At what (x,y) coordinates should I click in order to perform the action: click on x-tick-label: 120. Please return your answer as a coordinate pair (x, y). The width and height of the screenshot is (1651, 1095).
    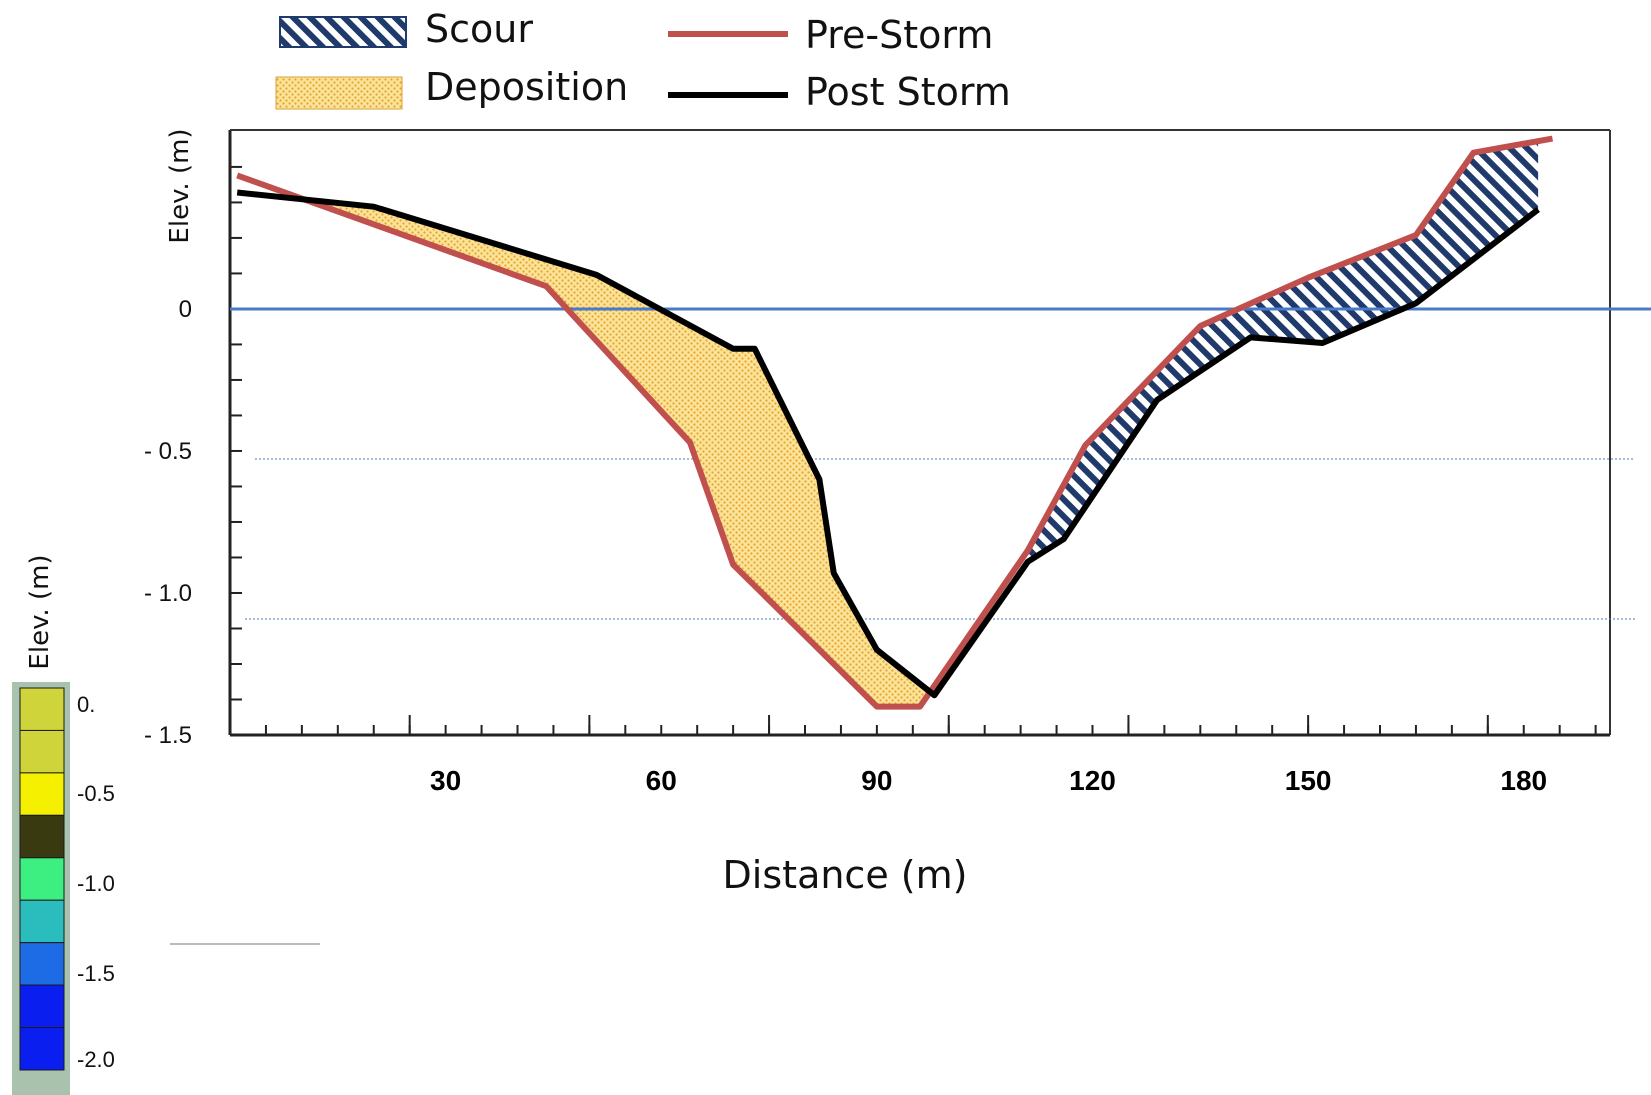
    Looking at the image, I should click on (1092, 780).